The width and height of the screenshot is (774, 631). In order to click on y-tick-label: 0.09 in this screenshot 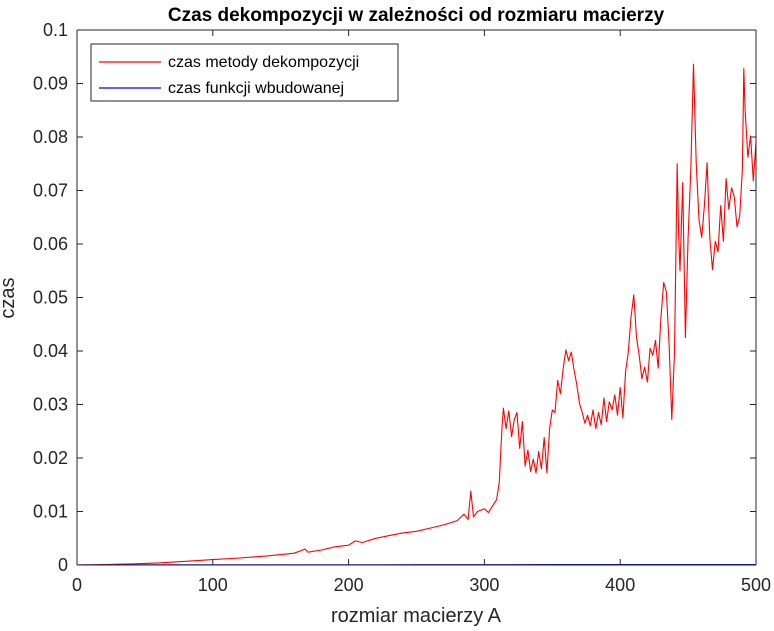, I will do `click(50, 84)`.